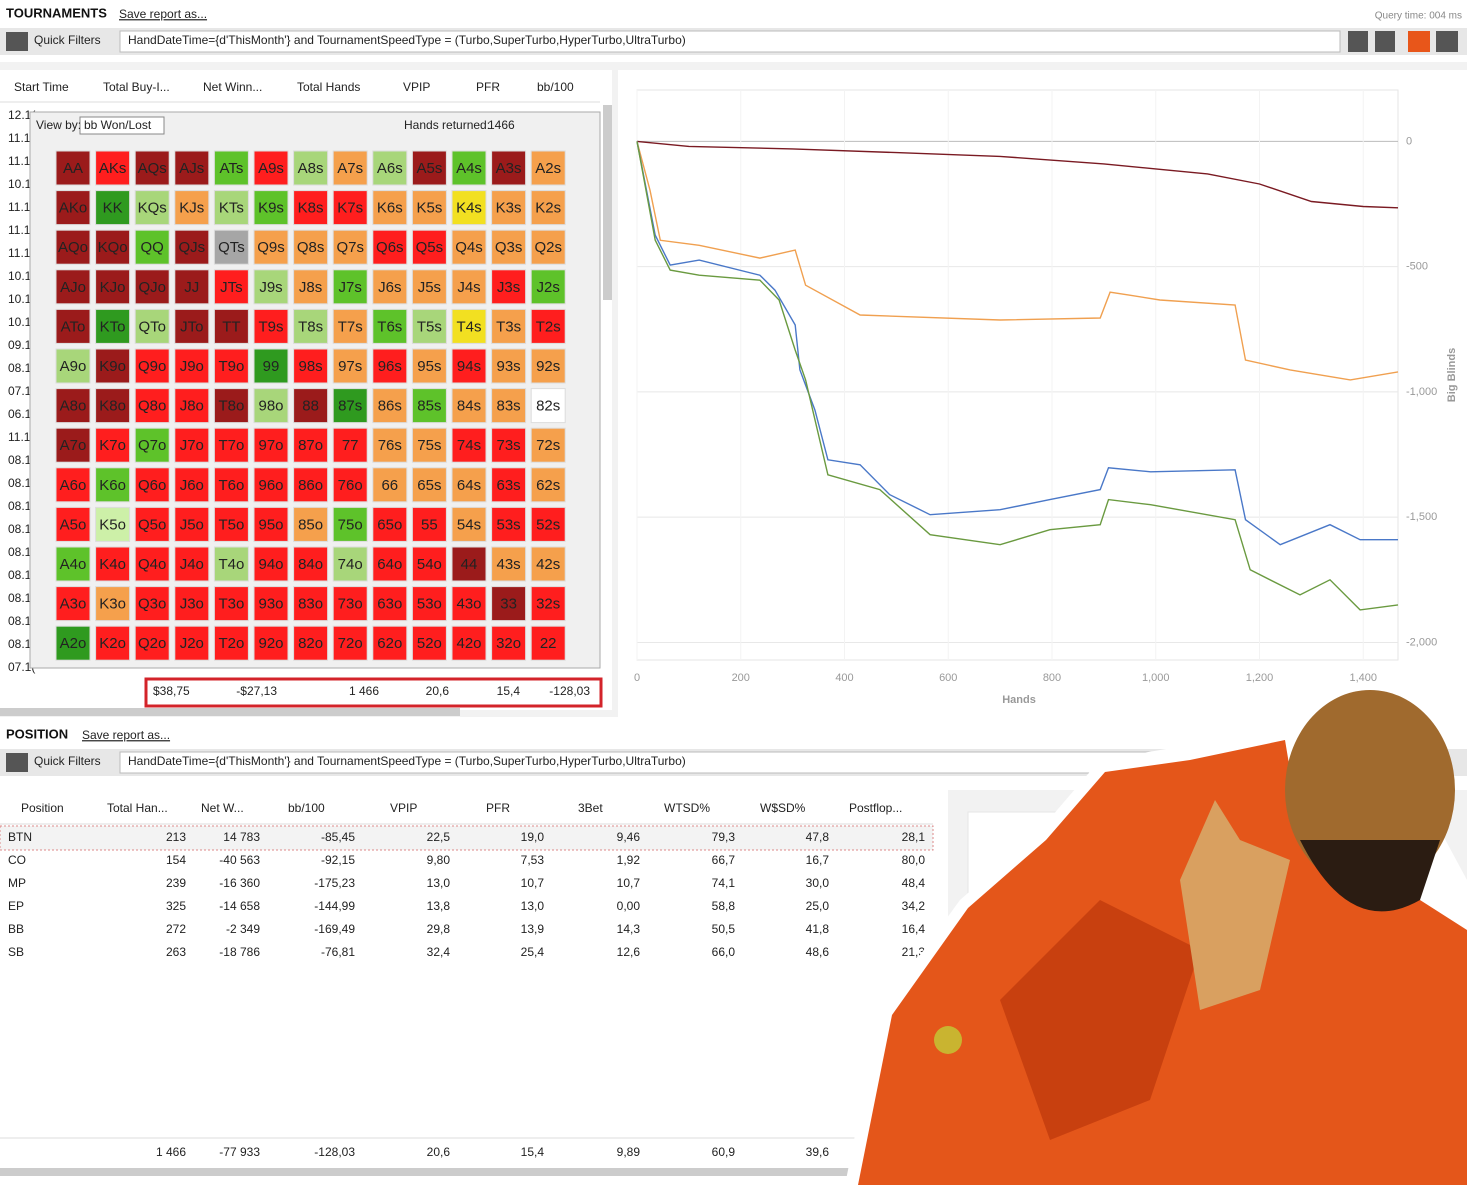 The image size is (1467, 1185). What do you see at coordinates (403, 808) in the screenshot?
I see `column-header: VPIP` at bounding box center [403, 808].